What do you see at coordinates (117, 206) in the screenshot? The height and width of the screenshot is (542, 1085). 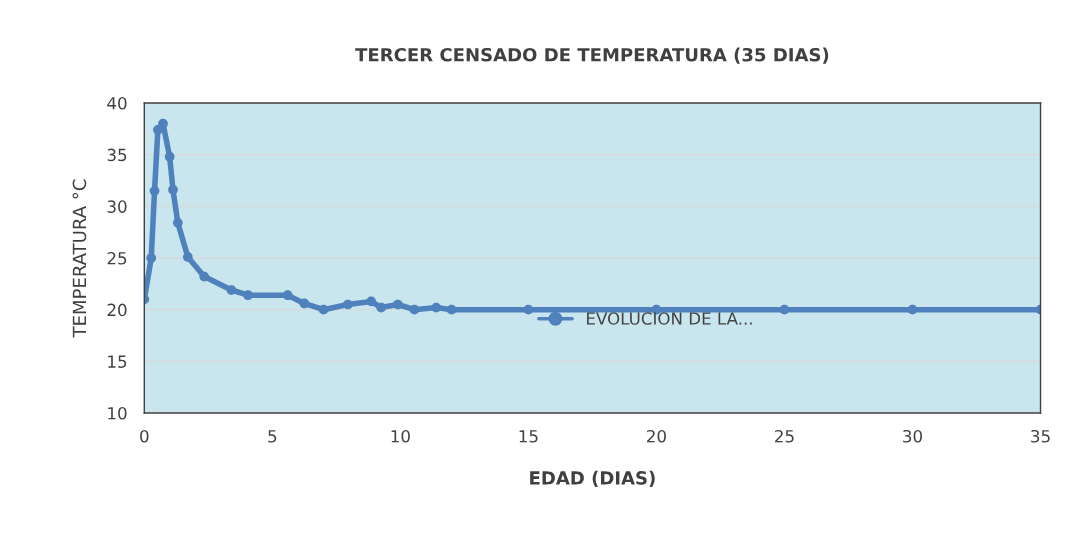 I see `y-tick-label: 30` at bounding box center [117, 206].